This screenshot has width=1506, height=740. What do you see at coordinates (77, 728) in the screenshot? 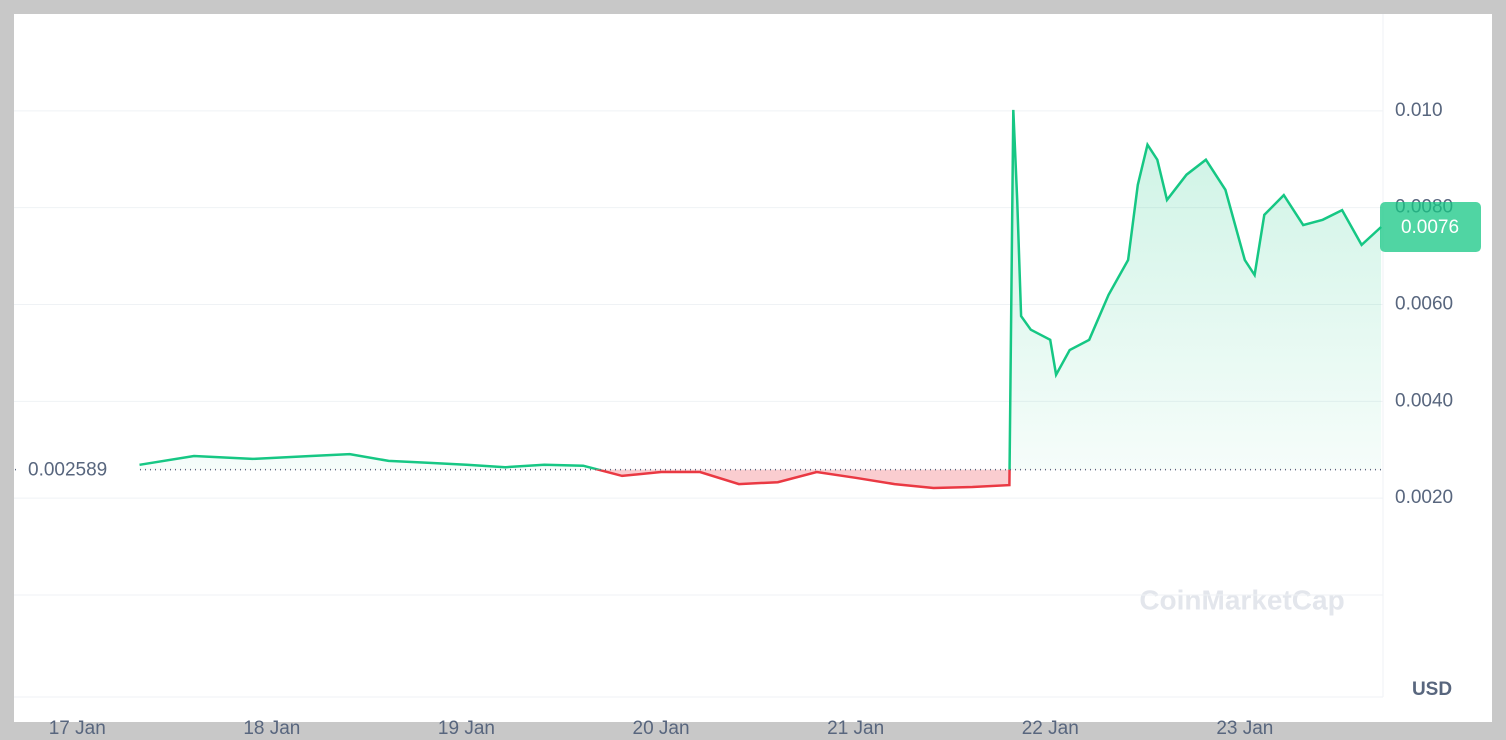
I see `x-tick-label: 17 Jan` at bounding box center [77, 728].